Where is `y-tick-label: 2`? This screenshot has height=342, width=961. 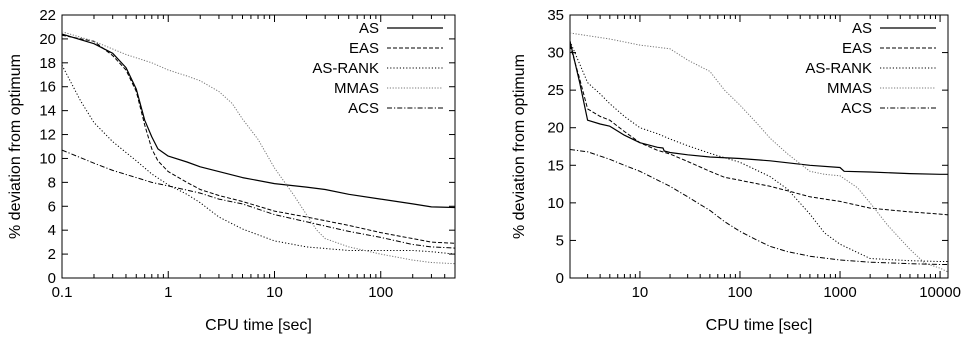 y-tick-label: 2 is located at coordinates (52, 254).